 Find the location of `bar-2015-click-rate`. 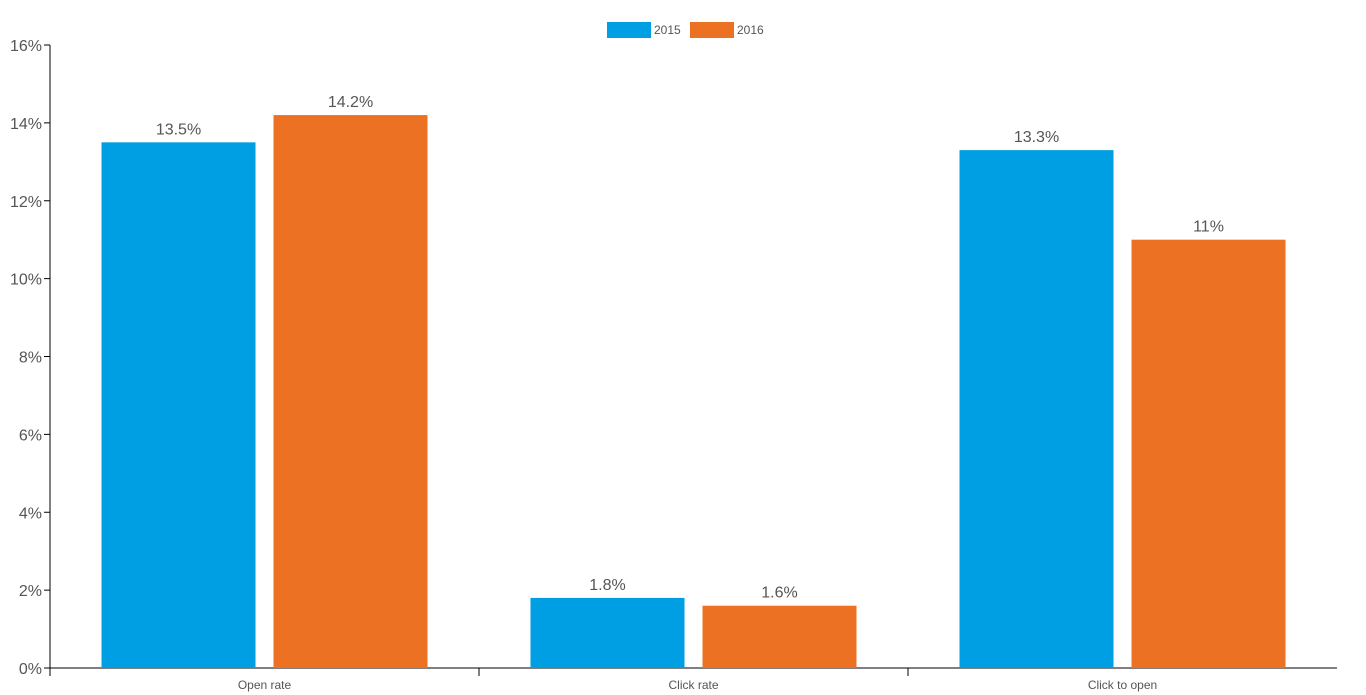

bar-2015-click-rate is located at coordinates (607, 632).